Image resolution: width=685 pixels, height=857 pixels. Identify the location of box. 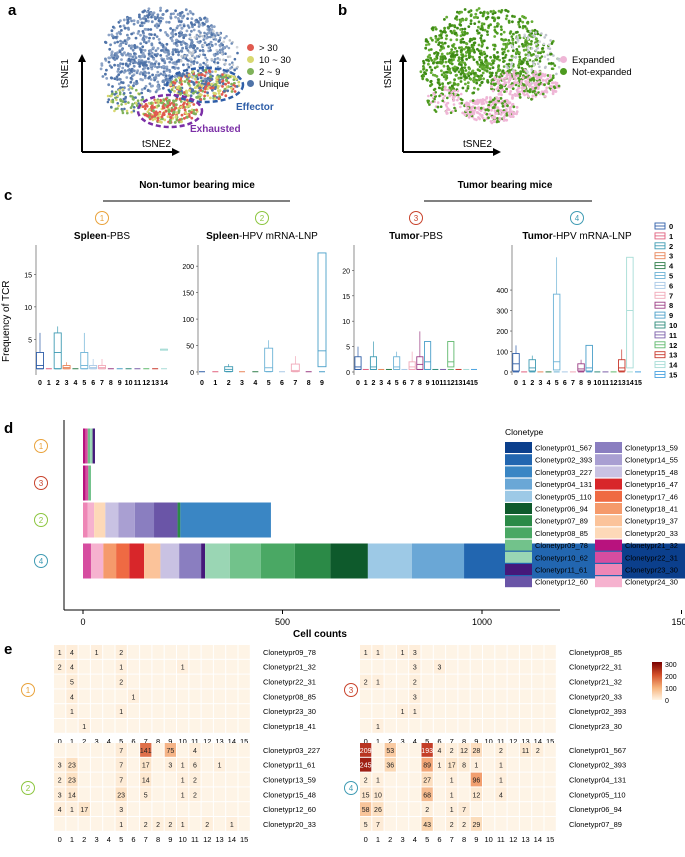
(412, 365).